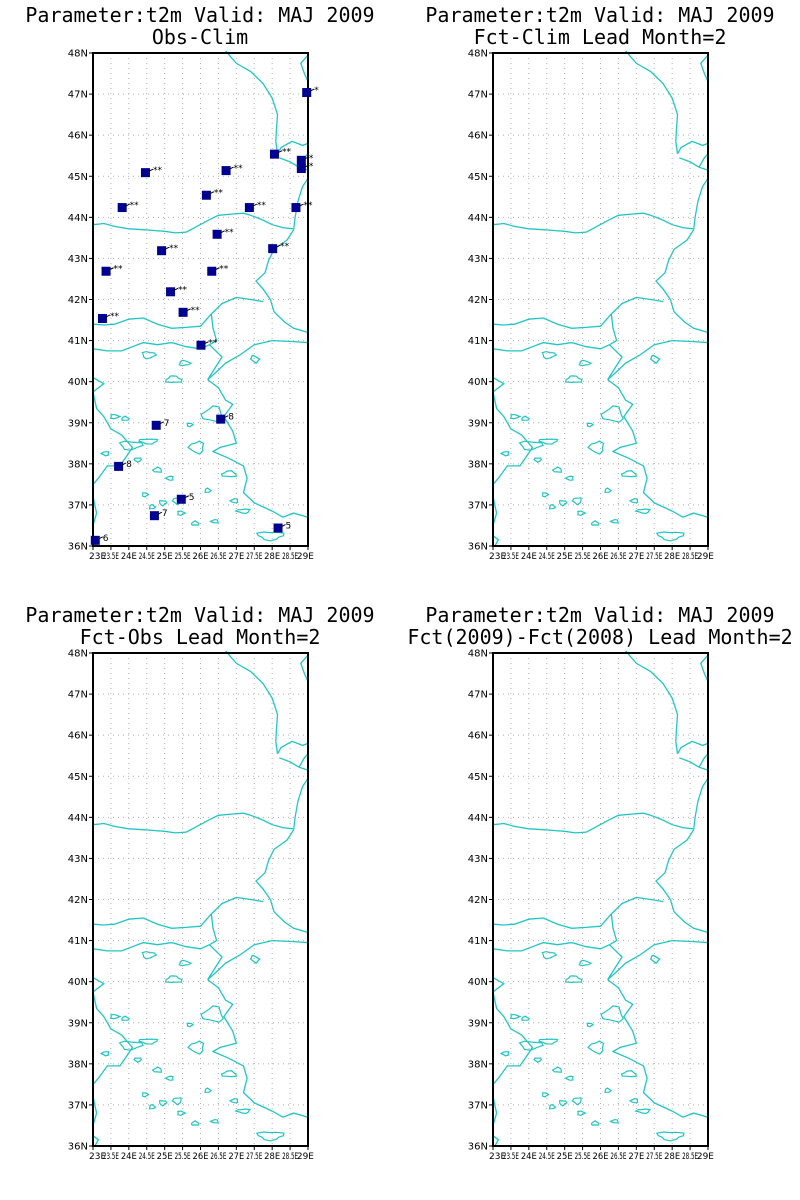  Describe the element at coordinates (254, 557) in the screenshot. I see `lon-label: 27.5E` at that location.